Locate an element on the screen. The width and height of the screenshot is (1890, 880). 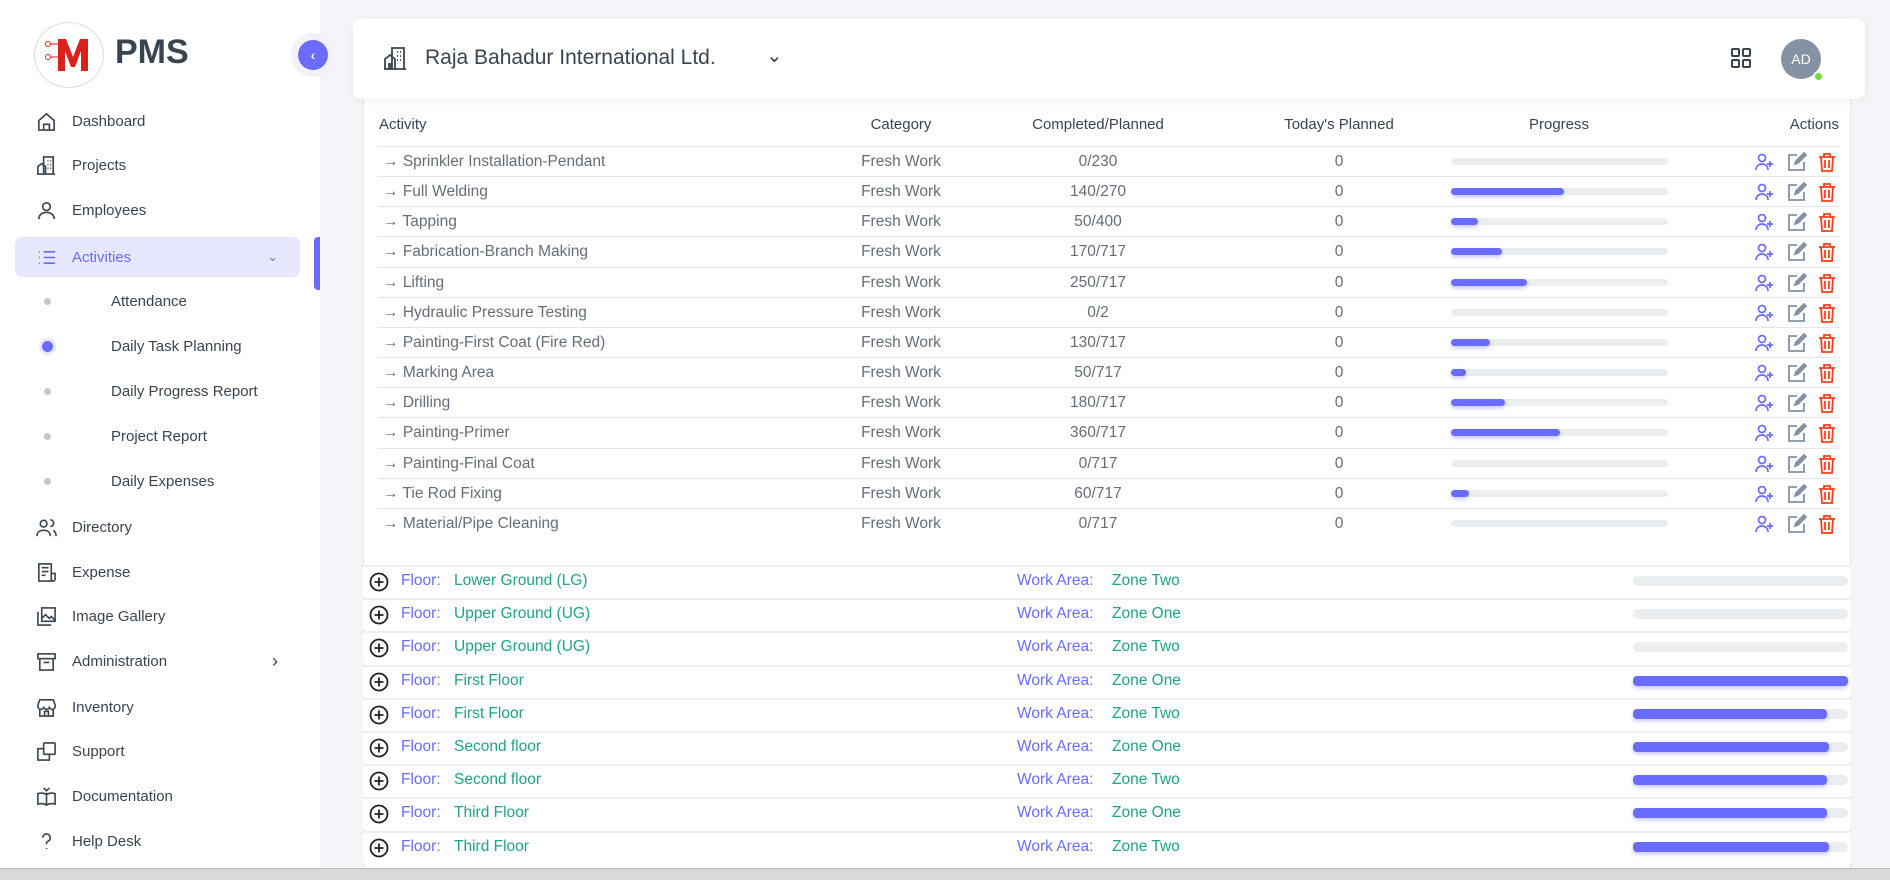
table-row: → Drilling Fresh Work 180/717 0 is located at coordinates (1109, 402).